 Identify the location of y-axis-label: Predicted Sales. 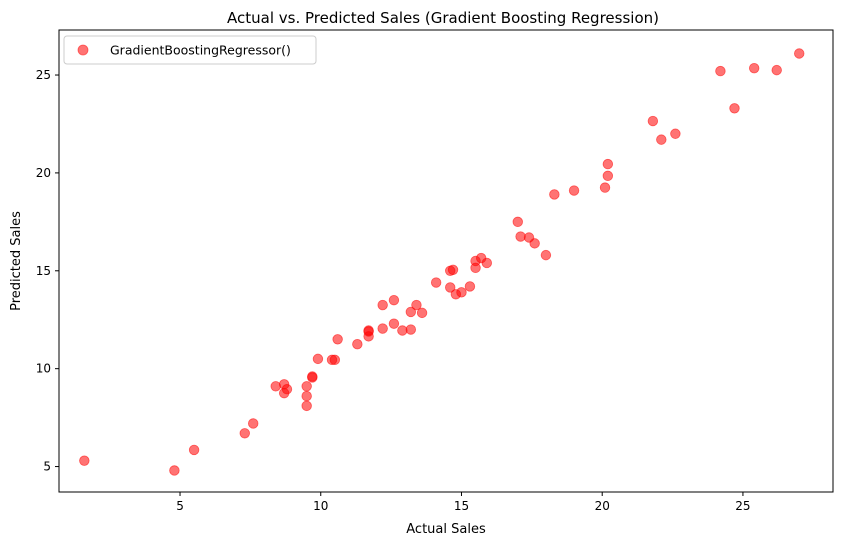
(16, 261).